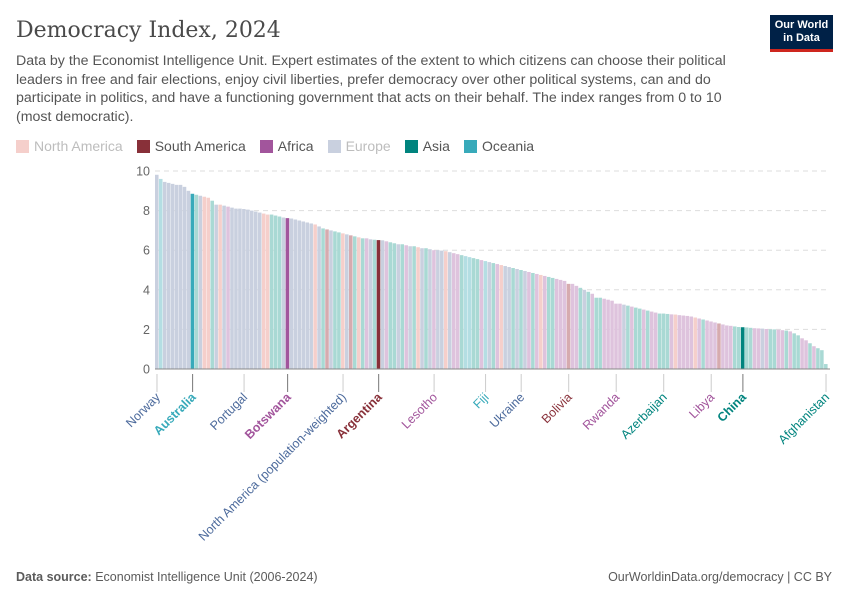 This screenshot has width=850, height=600. What do you see at coordinates (436, 146) in the screenshot?
I see `legend-label: Asia` at bounding box center [436, 146].